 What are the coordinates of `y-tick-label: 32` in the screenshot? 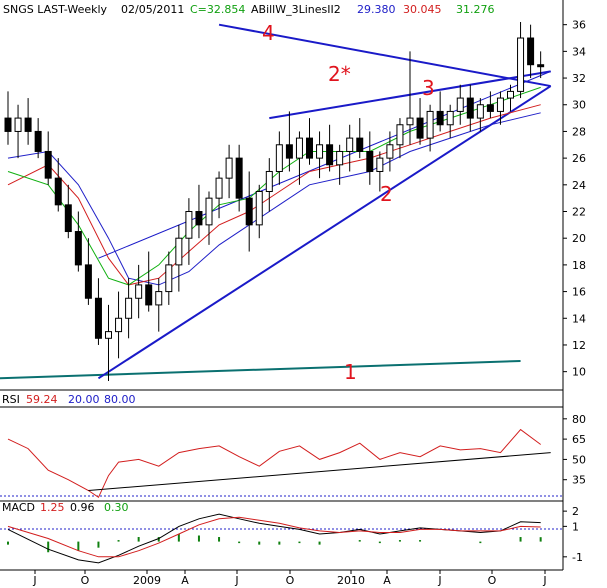 It's located at (579, 78).